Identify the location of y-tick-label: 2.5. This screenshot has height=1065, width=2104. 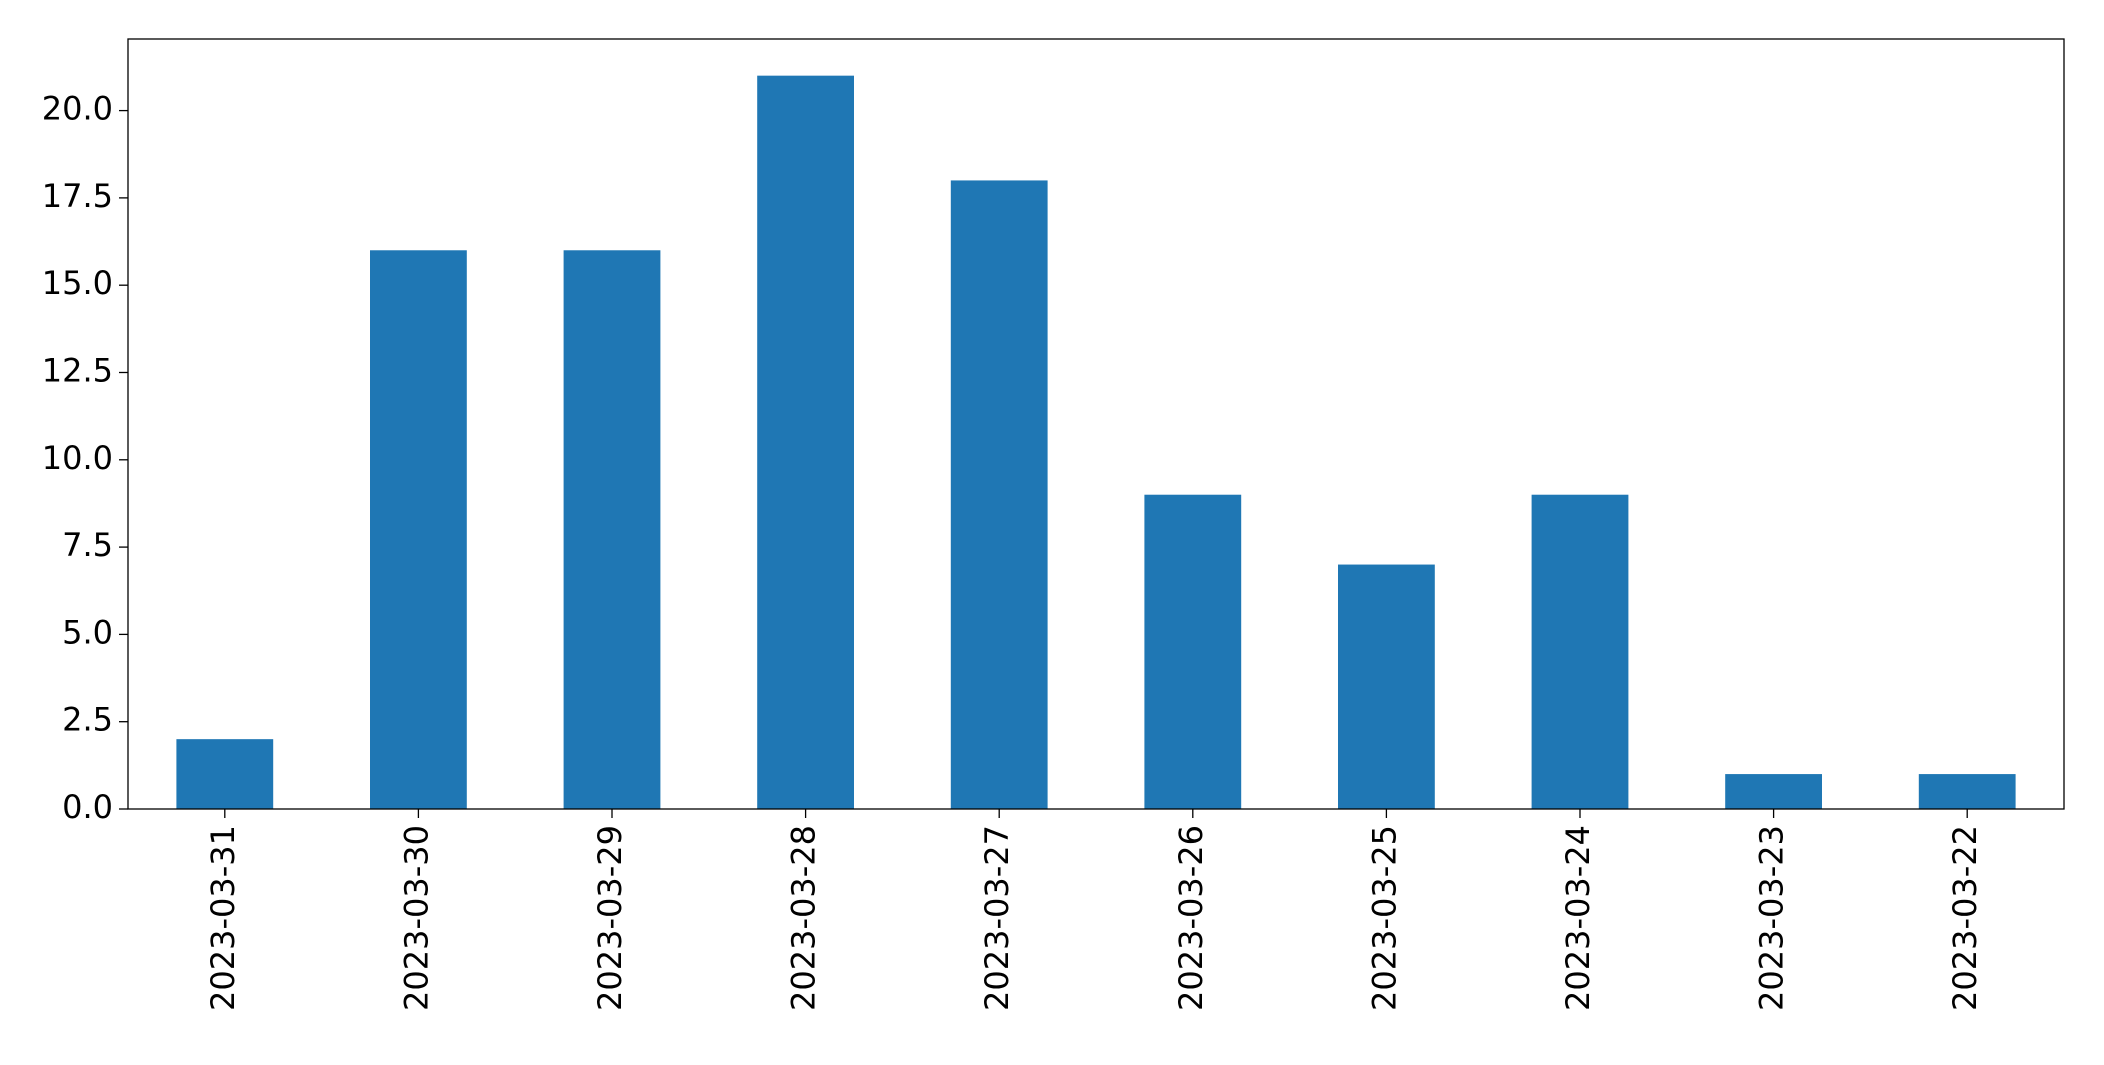
(87, 720).